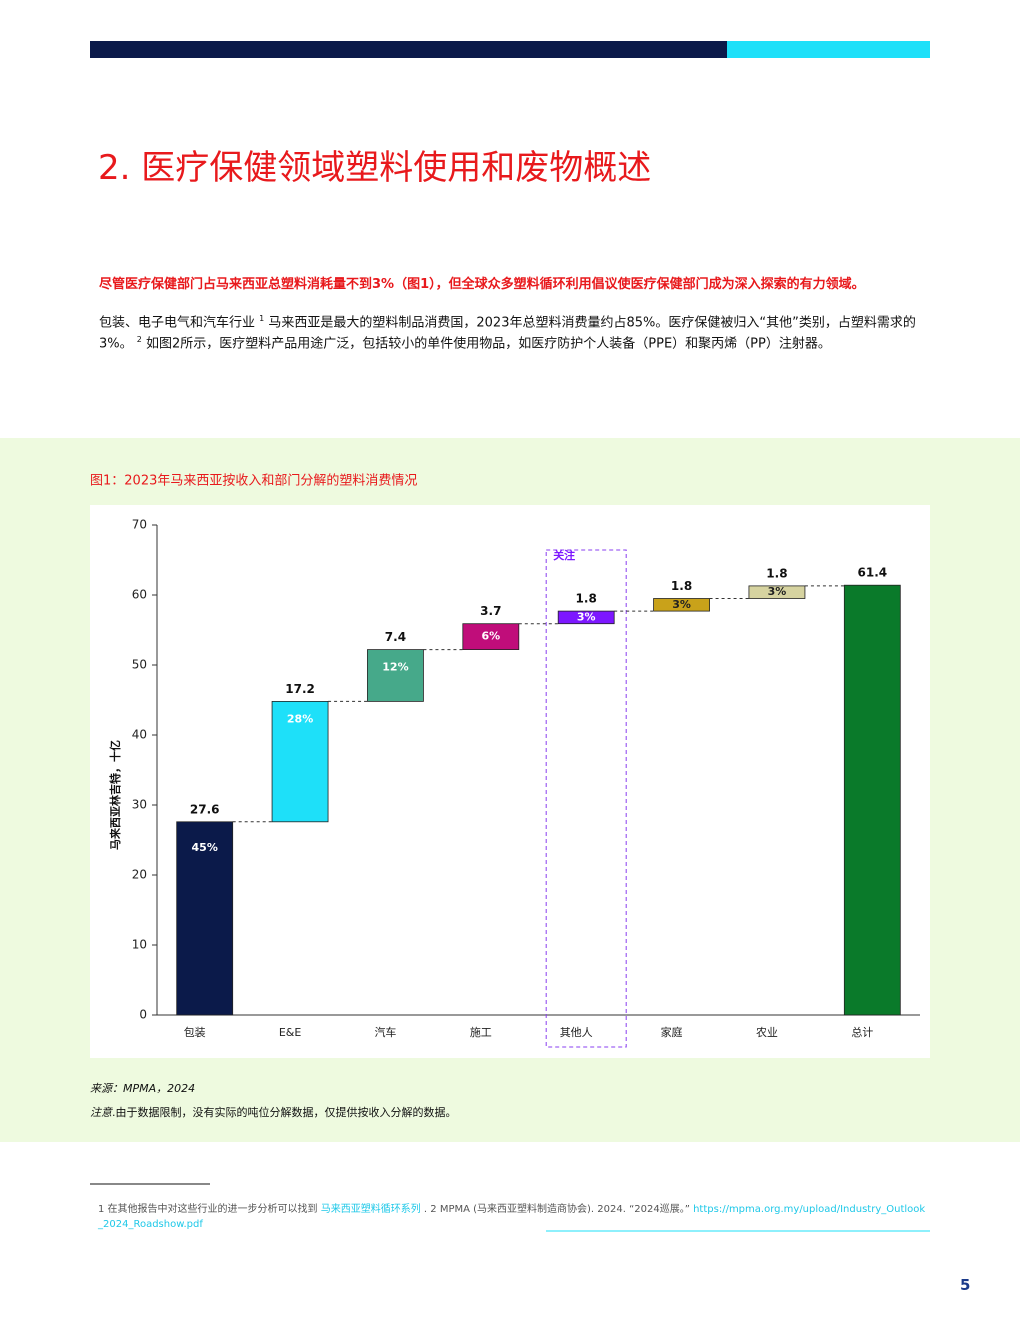 This screenshot has width=1020, height=1320. Describe the element at coordinates (139, 945) in the screenshot. I see `y-tick-label: 10` at that location.